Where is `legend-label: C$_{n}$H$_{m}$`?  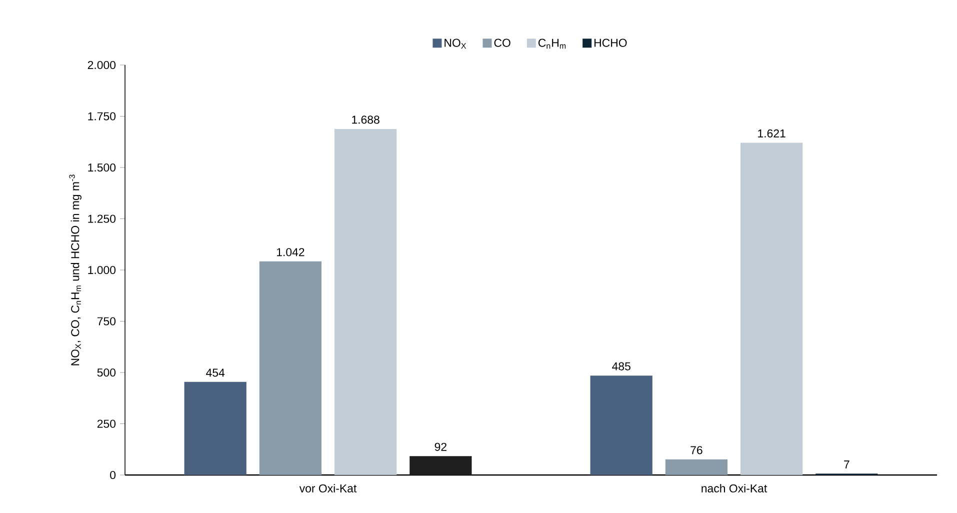
legend-label: C$_{n}$H$_{m}$ is located at coordinates (552, 43).